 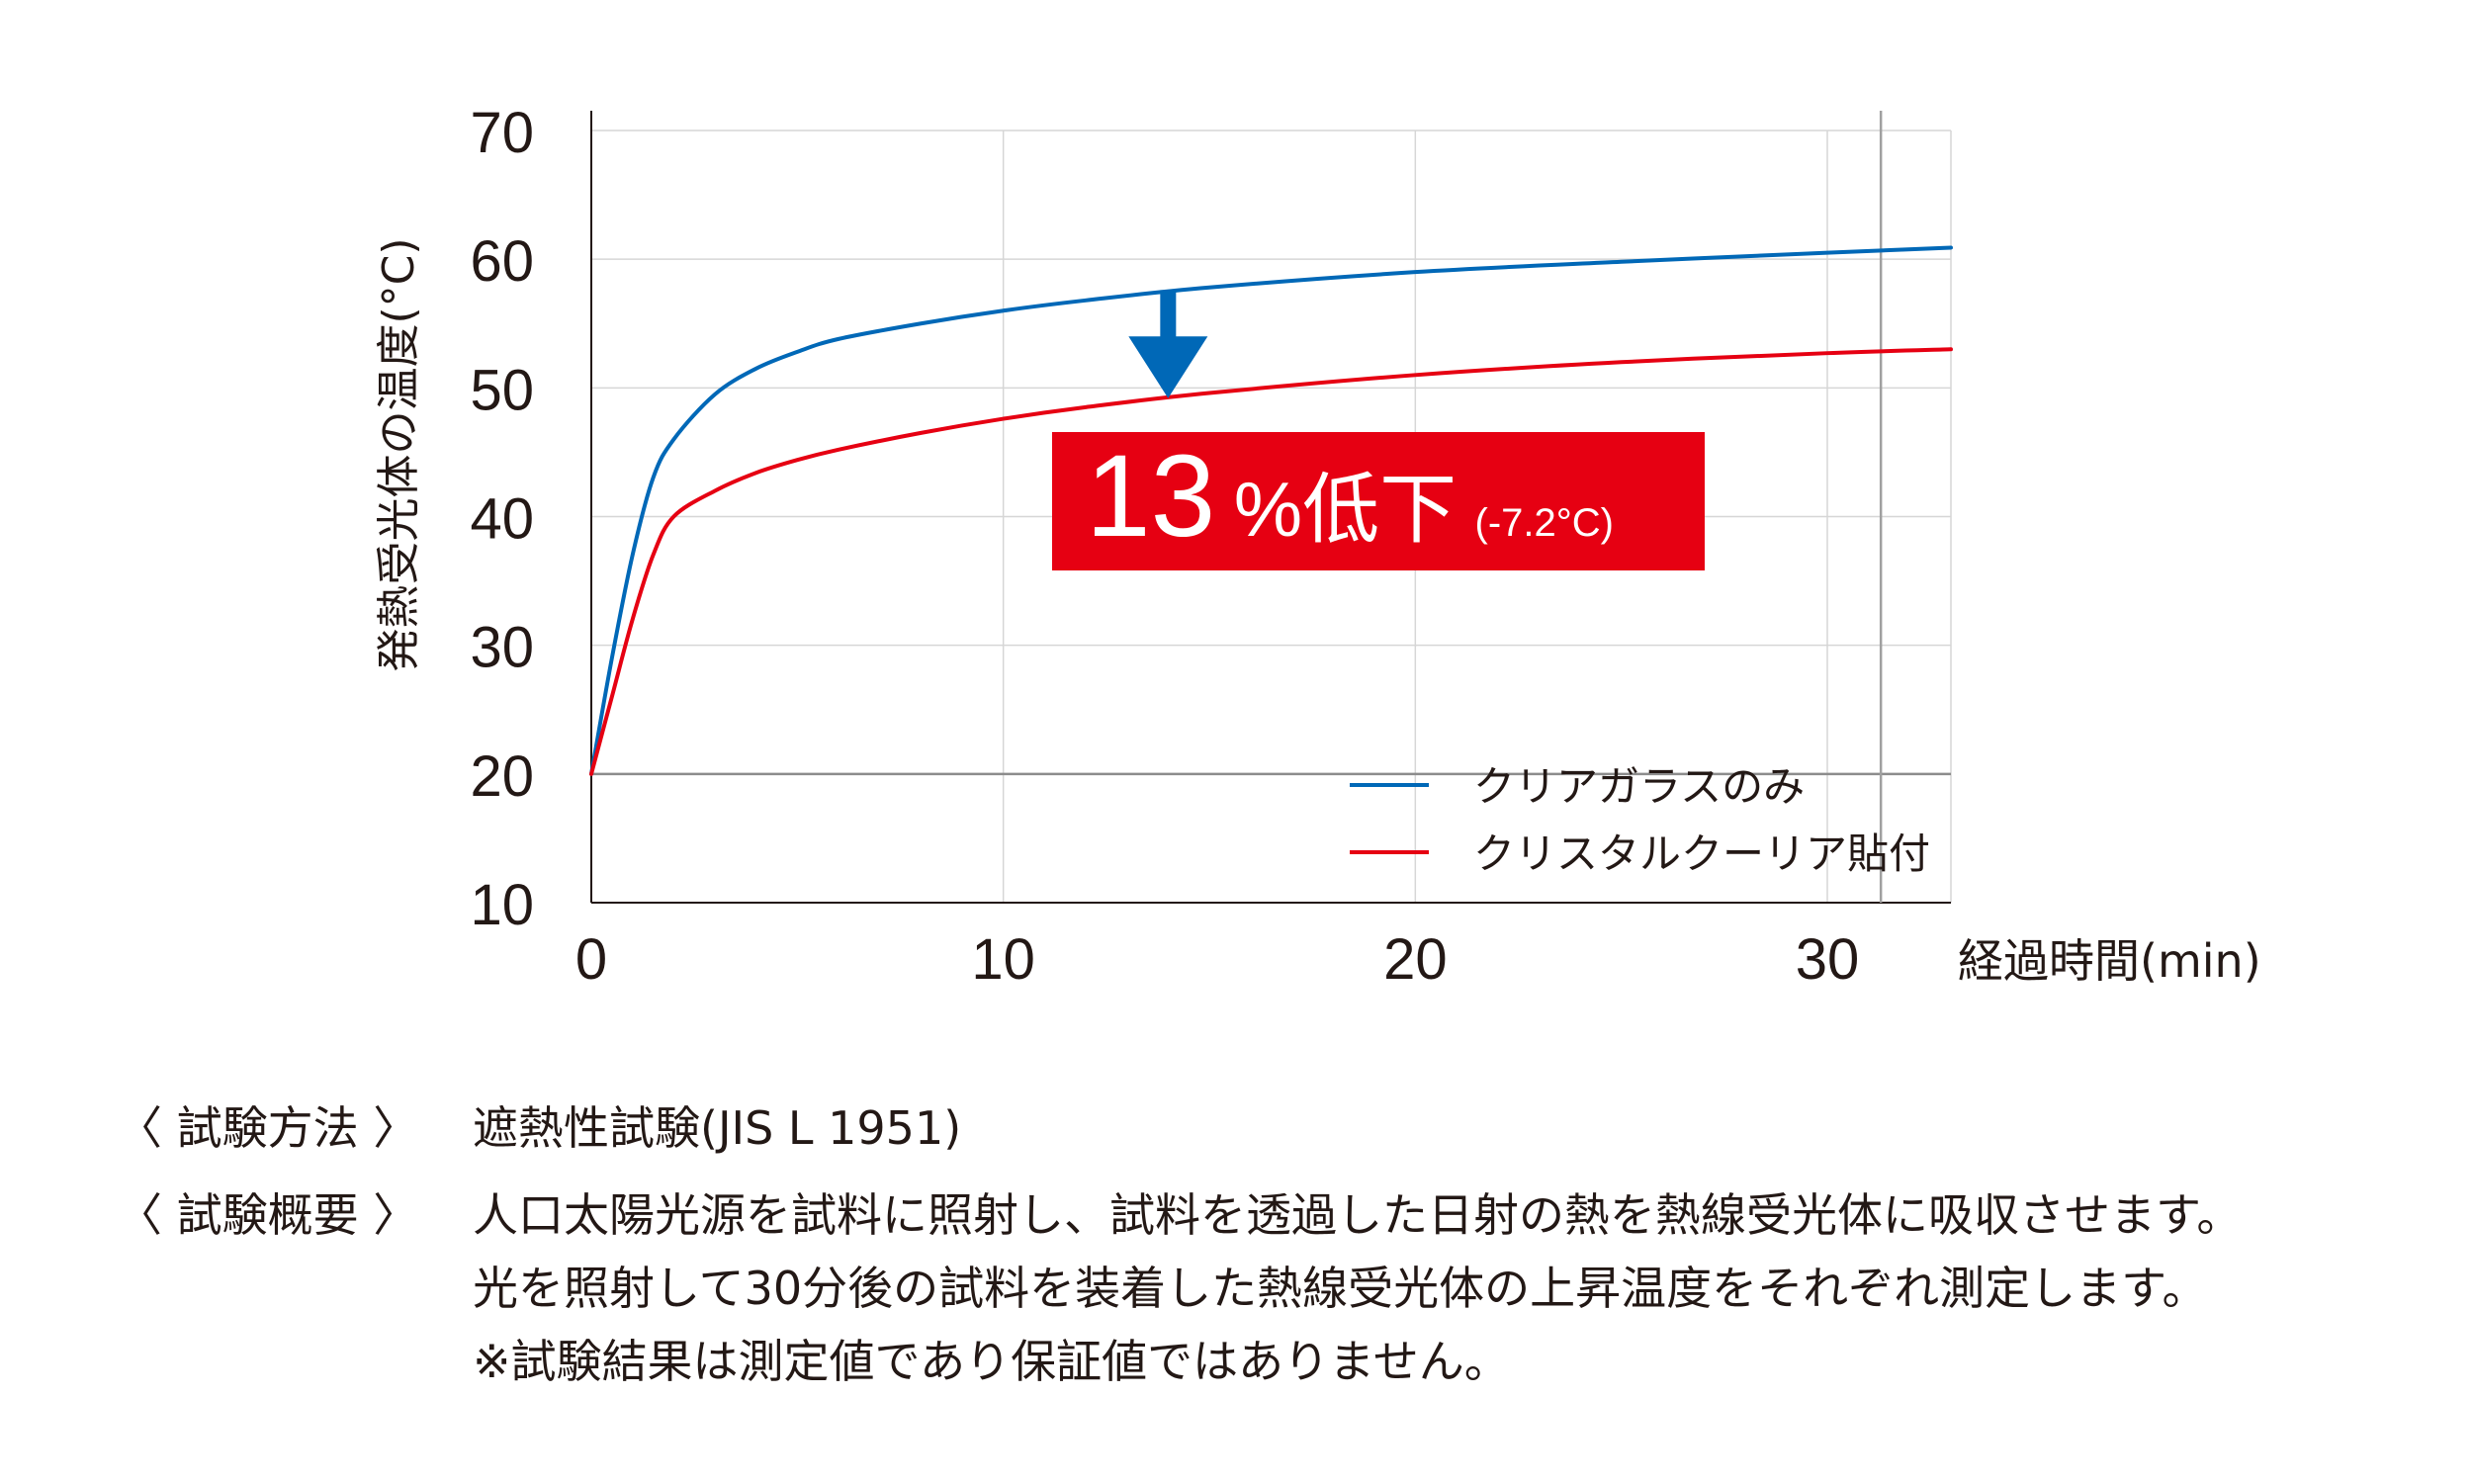 I want to click on y-tick-10: 10, so click(x=502, y=905).